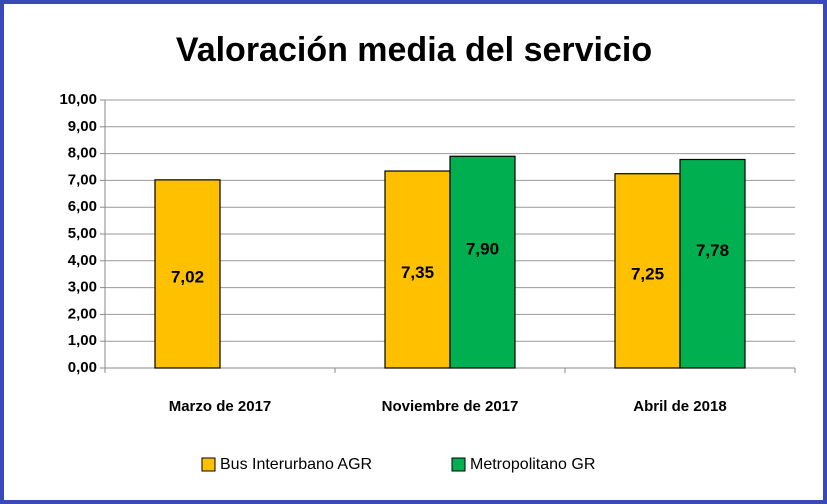 The height and width of the screenshot is (504, 827). What do you see at coordinates (414, 50) in the screenshot?
I see `chart-title: Valoración media del servicio` at bounding box center [414, 50].